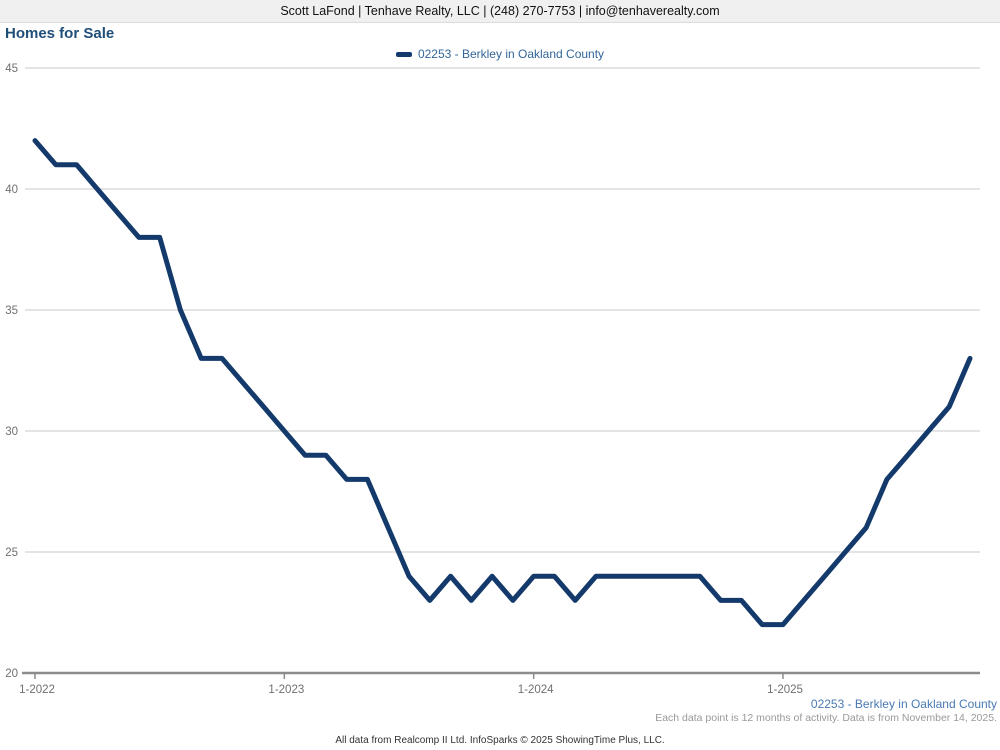 The height and width of the screenshot is (750, 1000). I want to click on legend-label: 02253 - Berkley in Oakland County, so click(511, 54).